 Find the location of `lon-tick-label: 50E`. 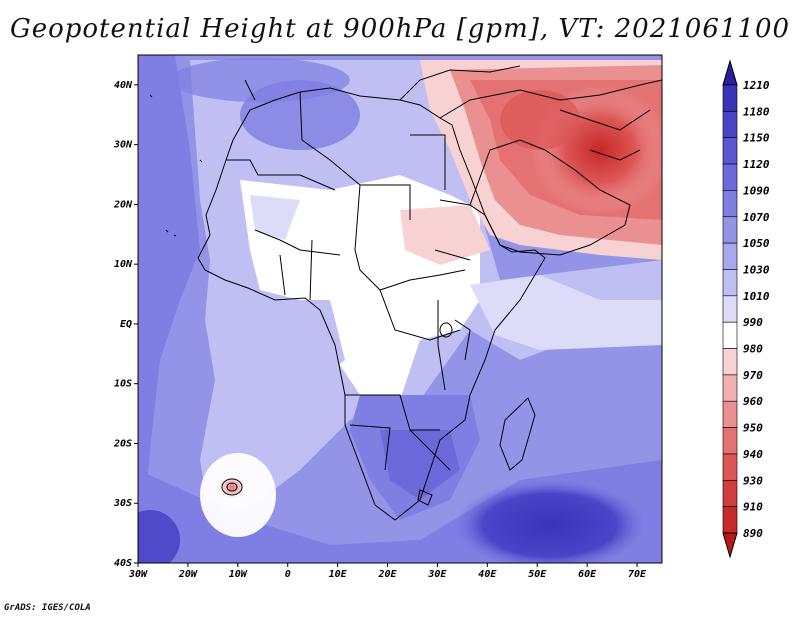

lon-tick-label: 50E is located at coordinates (537, 574).